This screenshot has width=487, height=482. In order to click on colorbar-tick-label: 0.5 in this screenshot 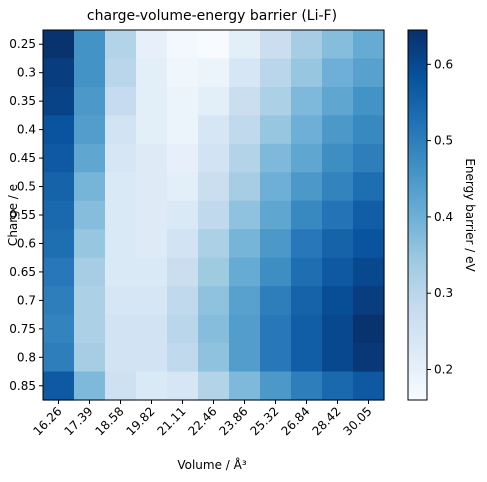, I will do `click(443, 141)`.